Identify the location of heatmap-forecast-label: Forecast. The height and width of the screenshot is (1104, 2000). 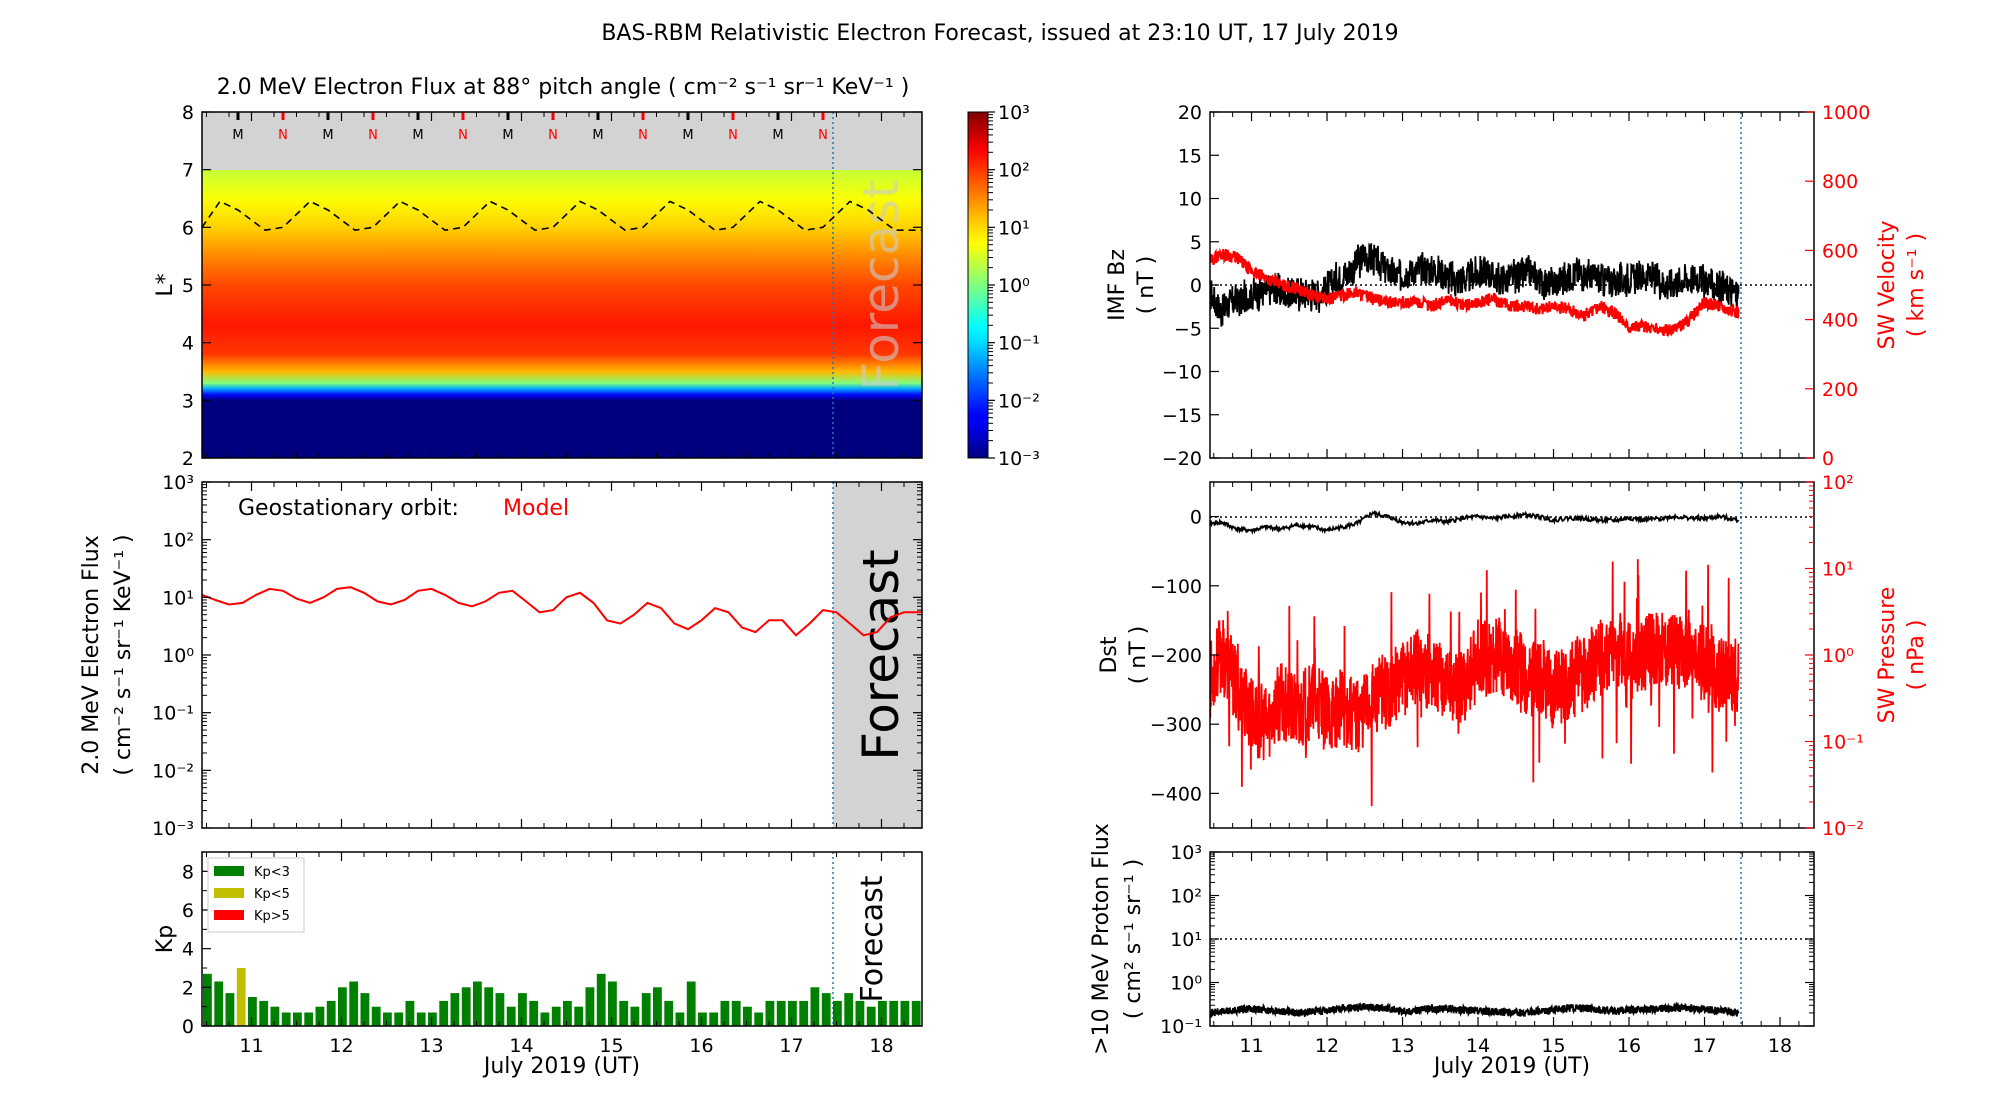
(881, 285).